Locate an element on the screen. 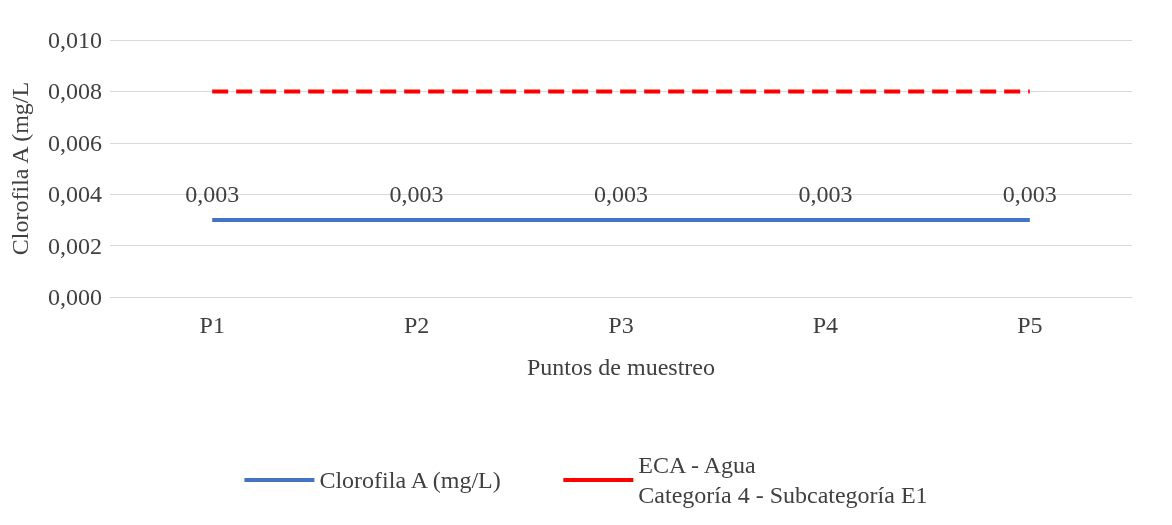 The image size is (1172, 525). y-tick-label: 0,010 is located at coordinates (75, 40).